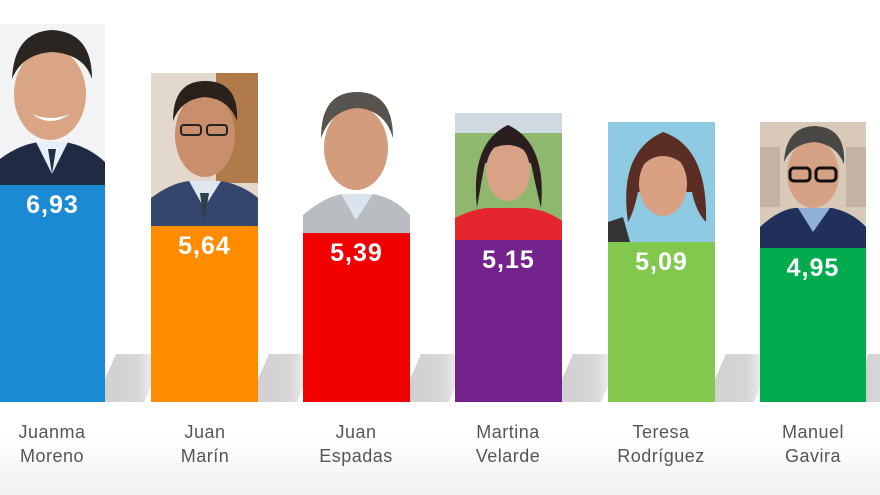  Describe the element at coordinates (356, 444) in the screenshot. I see `candidate-name: Juan Espadas` at that location.